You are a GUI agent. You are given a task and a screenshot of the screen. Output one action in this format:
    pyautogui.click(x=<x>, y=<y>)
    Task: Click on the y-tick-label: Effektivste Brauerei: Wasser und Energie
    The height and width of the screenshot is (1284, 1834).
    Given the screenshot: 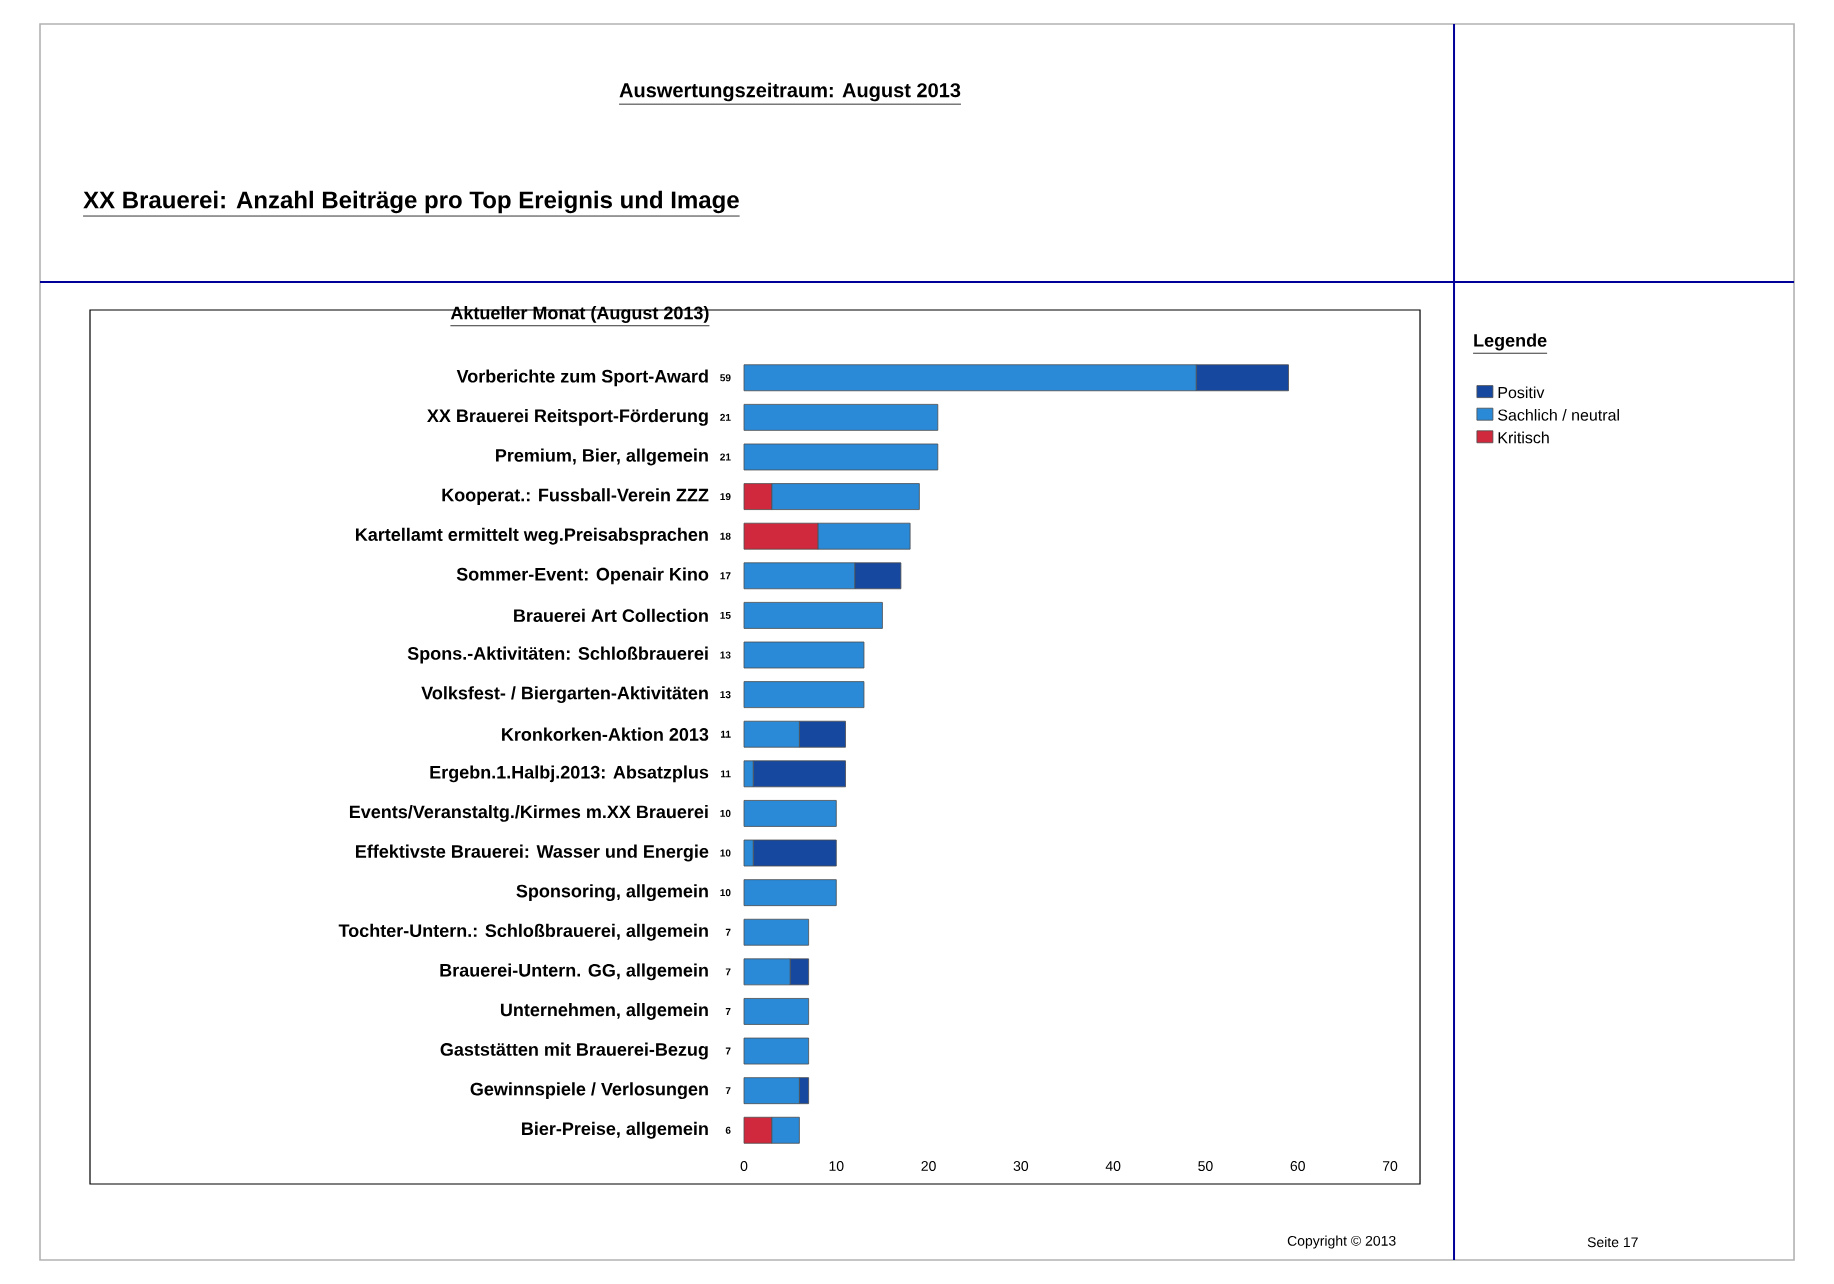 What is the action you would take?
    pyautogui.click(x=532, y=853)
    